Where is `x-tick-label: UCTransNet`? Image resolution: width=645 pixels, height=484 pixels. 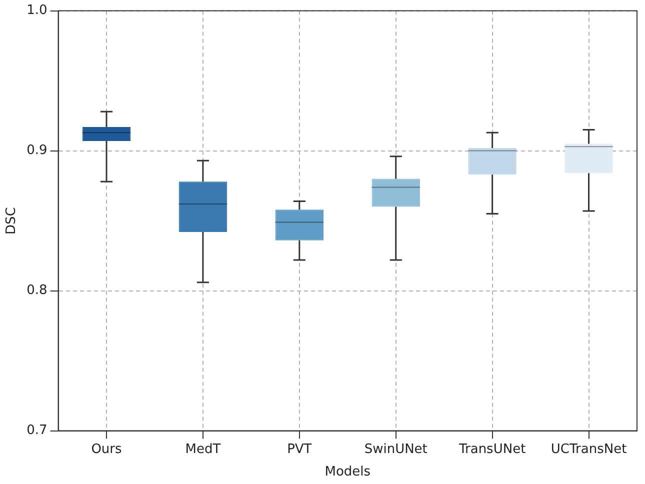
x-tick-label: UCTransNet is located at coordinates (588, 449).